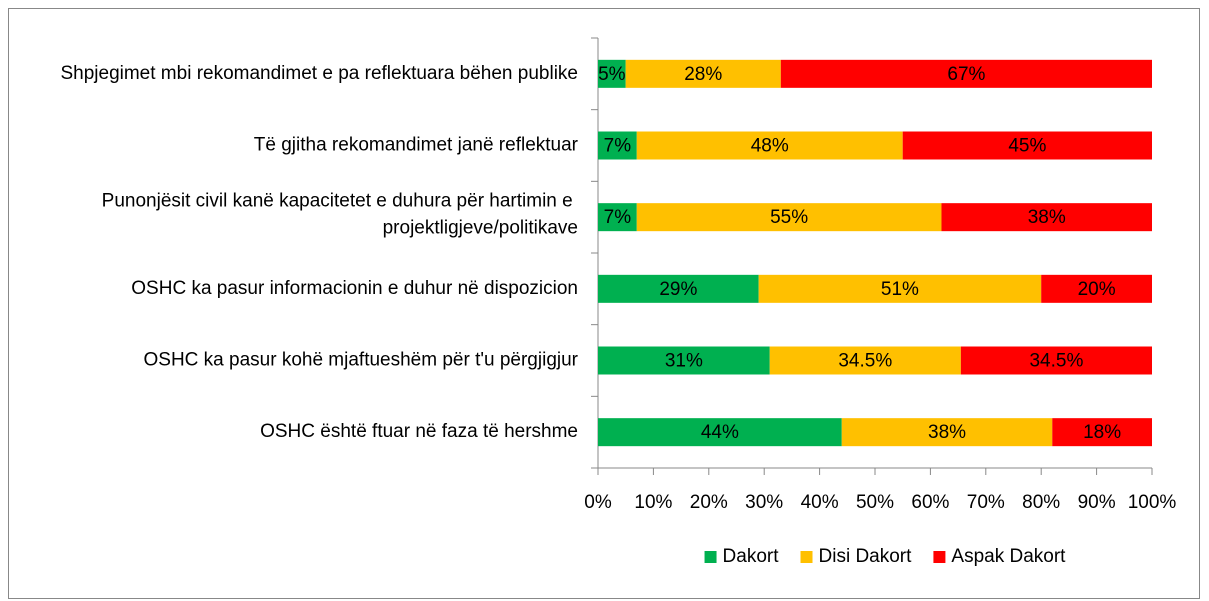 This screenshot has height=601, width=1209. What do you see at coordinates (1097, 502) in the screenshot?
I see `x-tick-label: 90%` at bounding box center [1097, 502].